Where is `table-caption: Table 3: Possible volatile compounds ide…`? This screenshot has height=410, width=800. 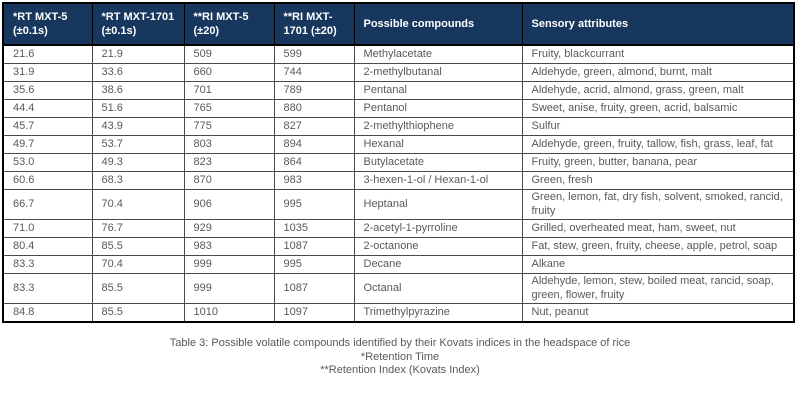 table-caption: Table 3: Possible volatile compounds ide… is located at coordinates (400, 357).